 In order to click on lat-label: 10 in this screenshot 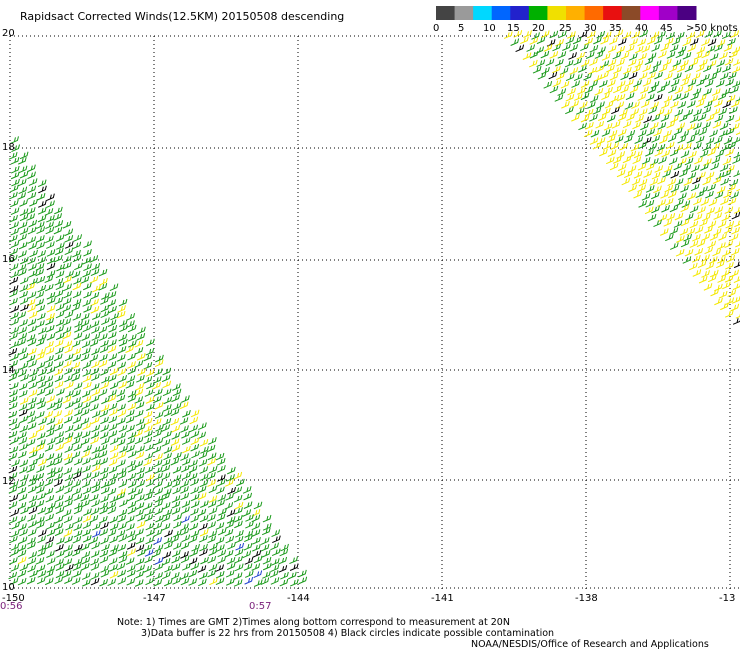, I will do `click(8, 587)`.